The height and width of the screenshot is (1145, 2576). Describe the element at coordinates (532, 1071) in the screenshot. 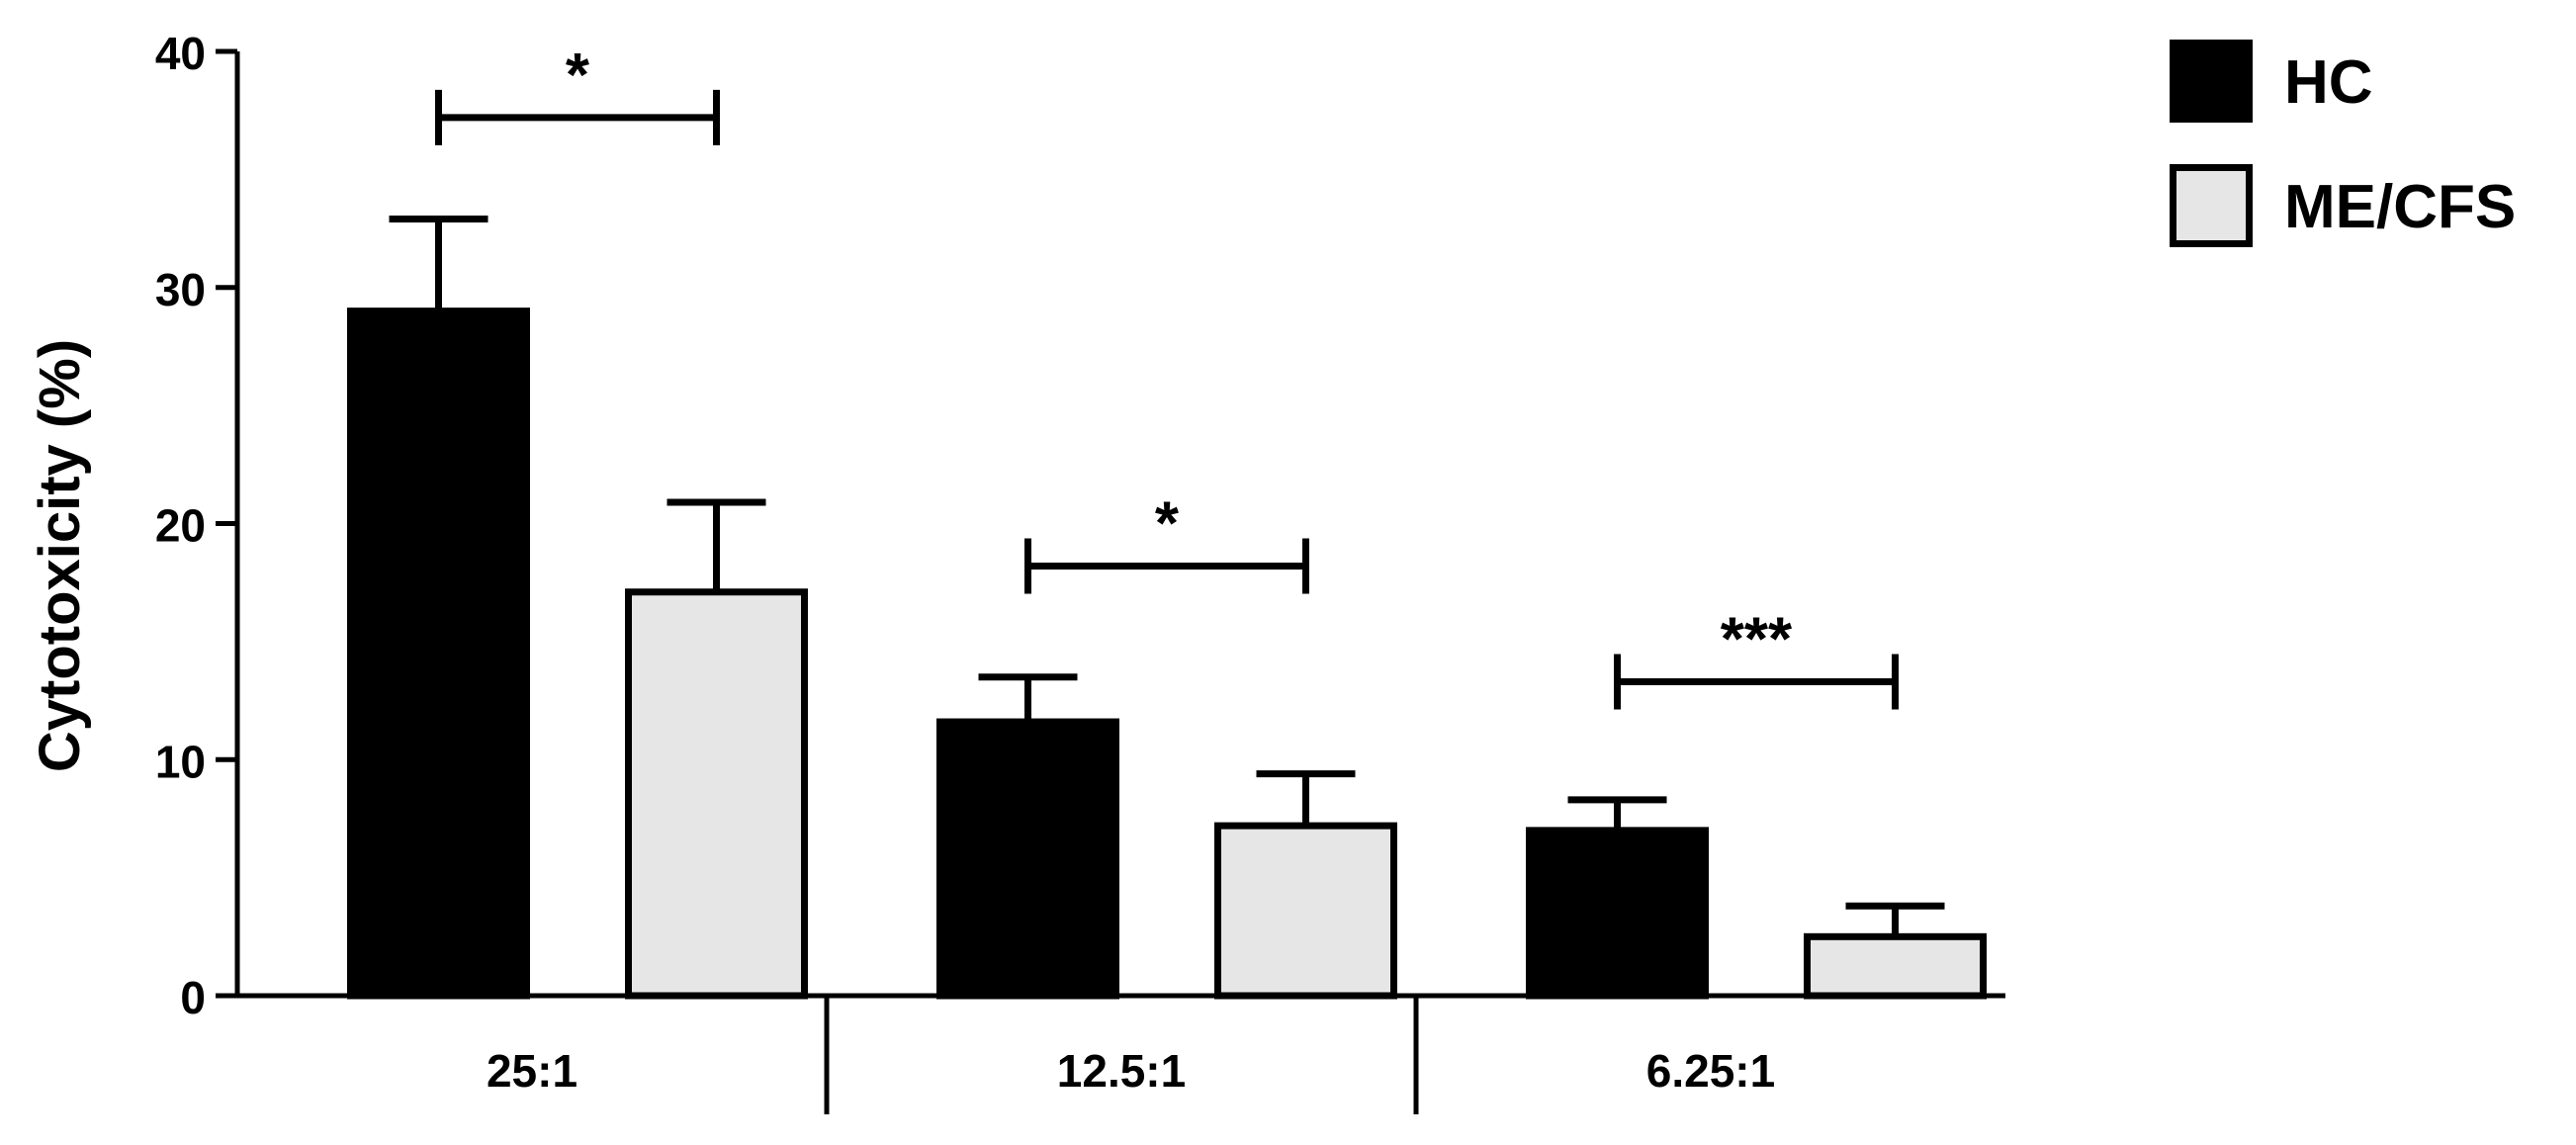

I see `x-tick-label: 25:1` at that location.